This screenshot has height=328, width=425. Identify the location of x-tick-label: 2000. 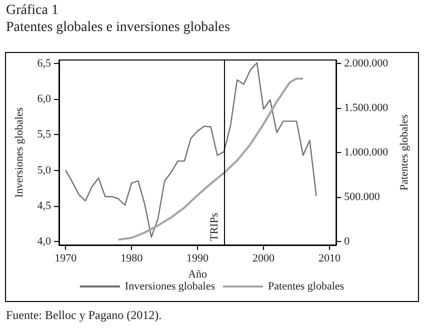
(264, 258).